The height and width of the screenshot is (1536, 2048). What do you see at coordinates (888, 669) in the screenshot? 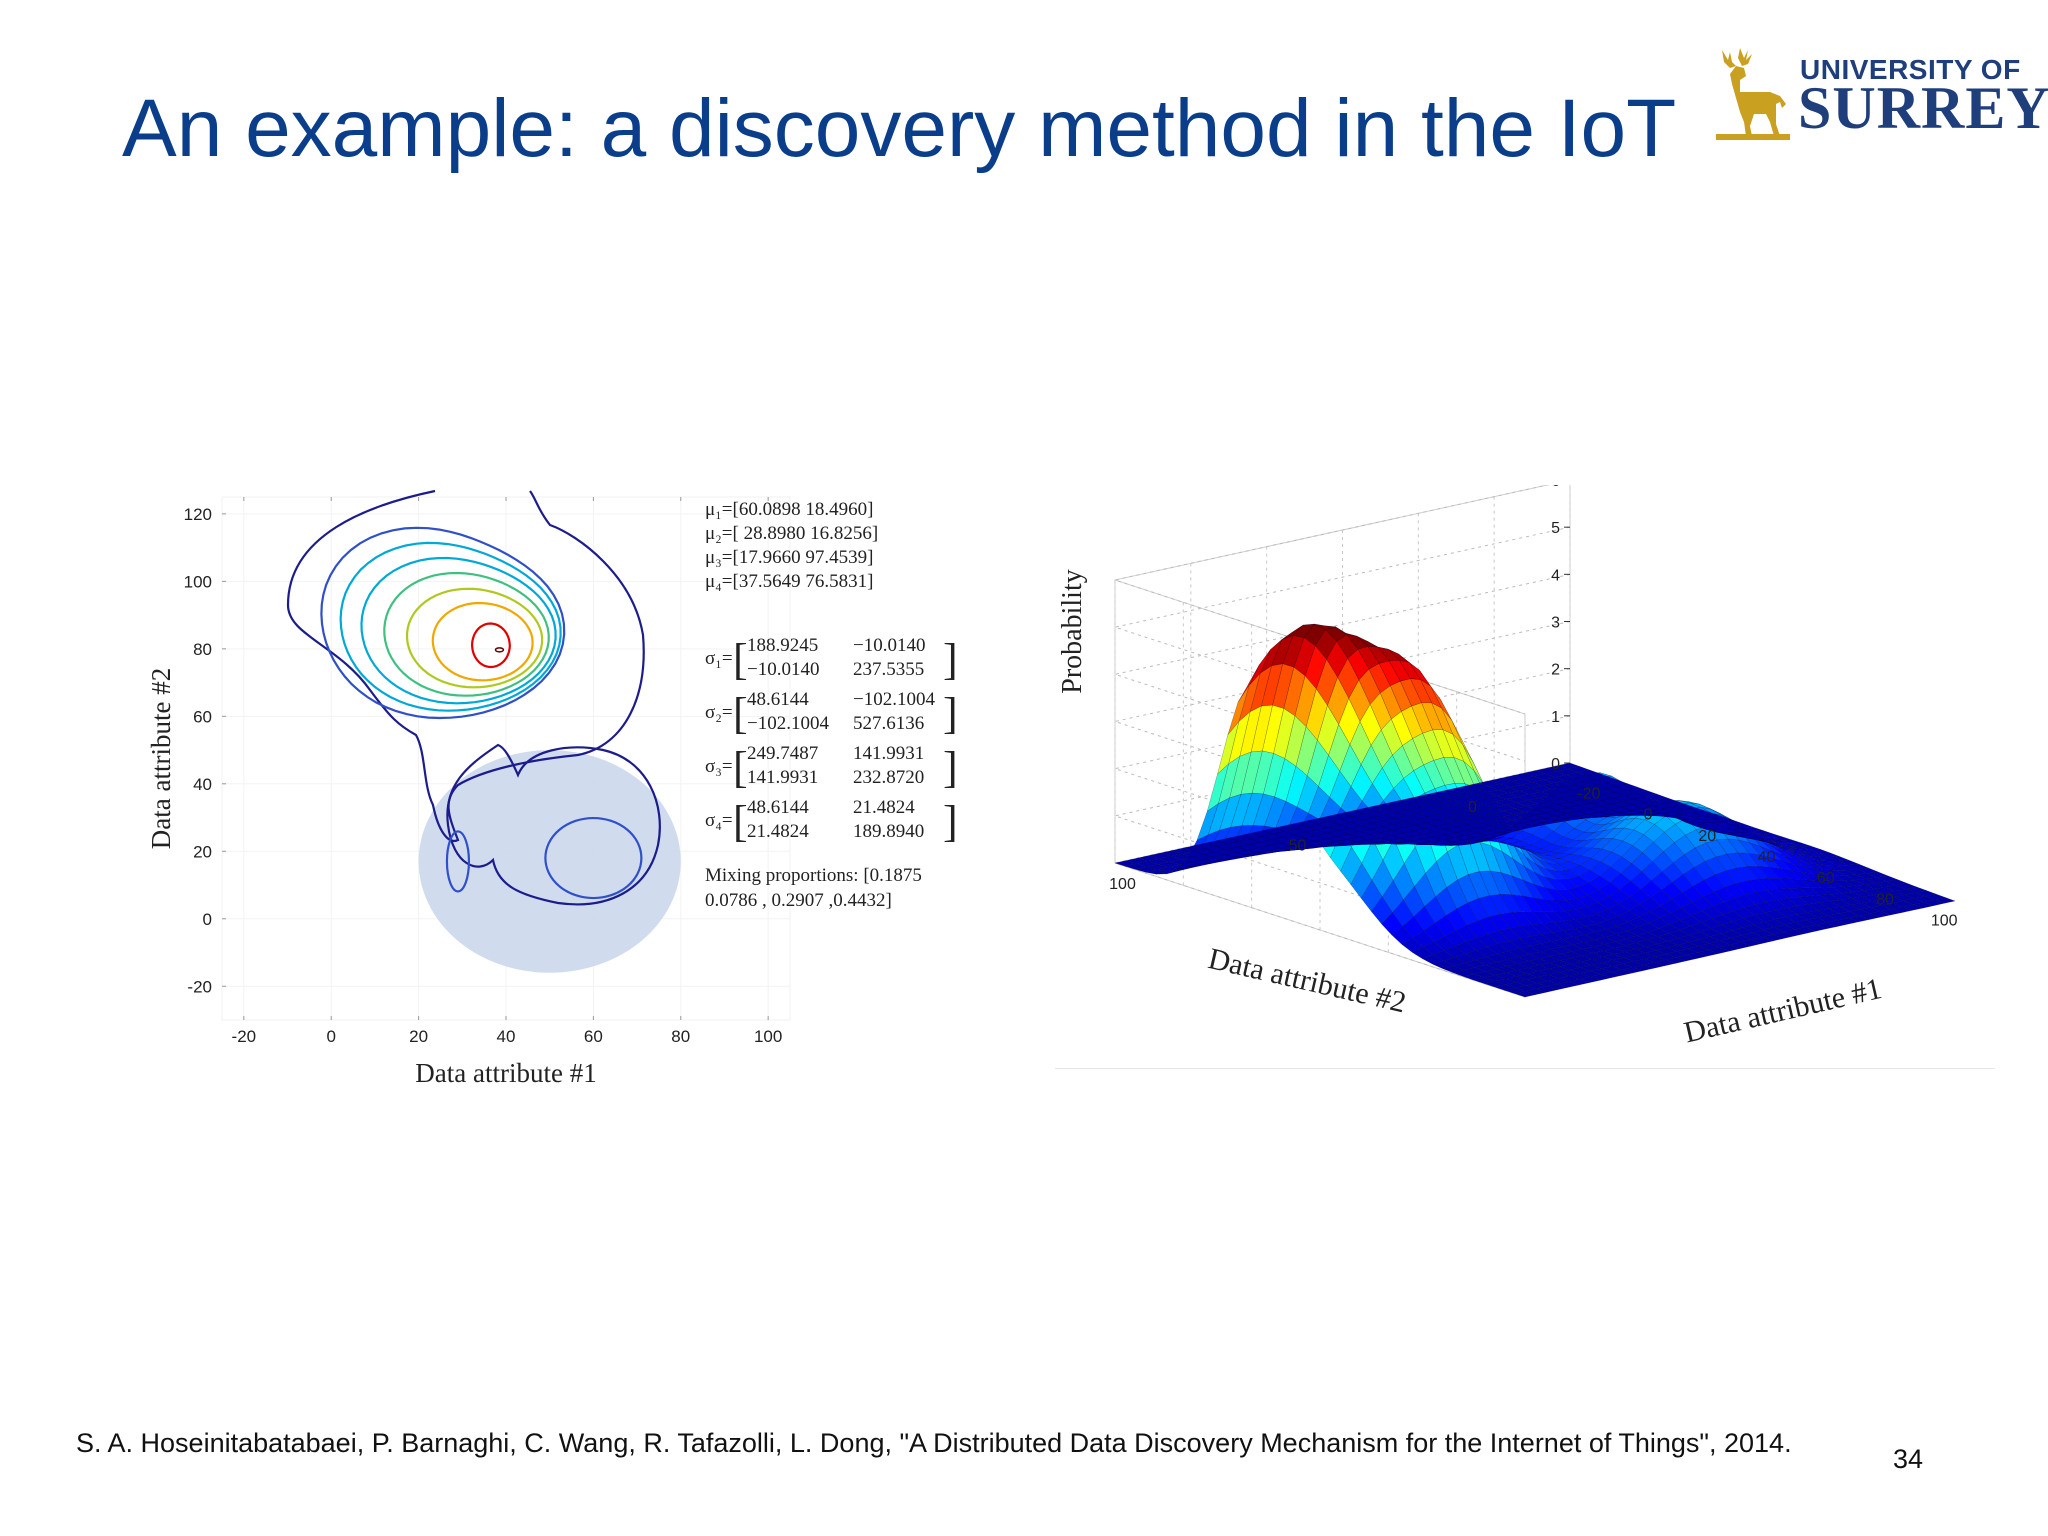
I see `covariance-cell: 237.5355` at bounding box center [888, 669].